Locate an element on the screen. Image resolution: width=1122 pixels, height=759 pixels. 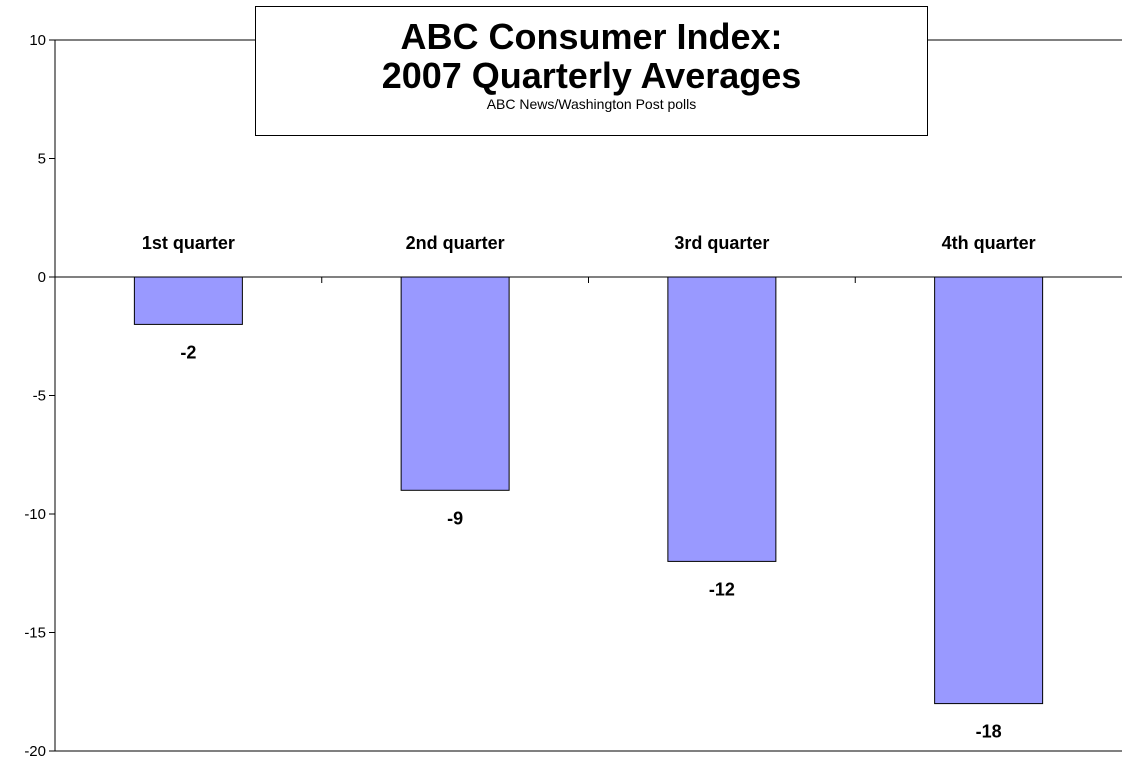
data-label-4: -18 is located at coordinates (989, 732).